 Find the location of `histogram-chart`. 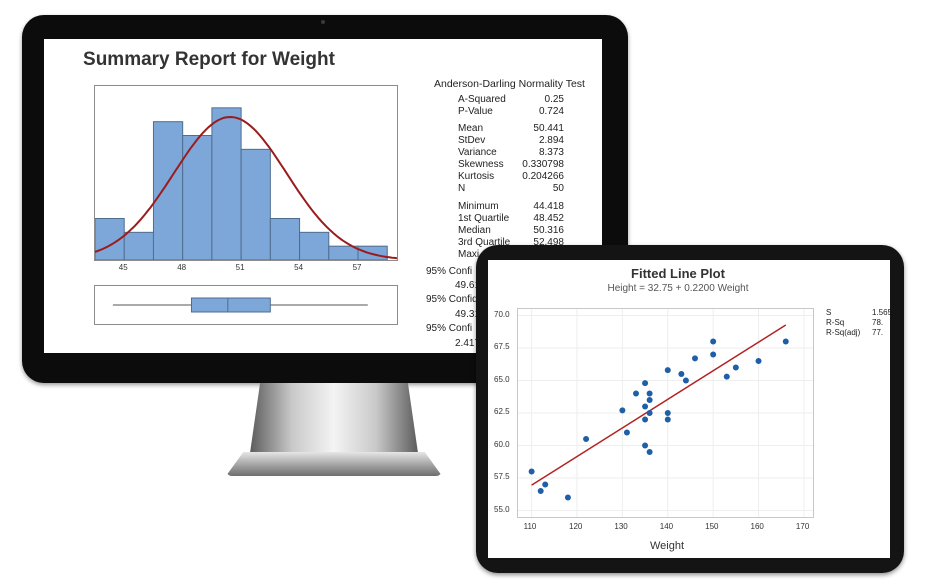

histogram-chart is located at coordinates (246, 184).